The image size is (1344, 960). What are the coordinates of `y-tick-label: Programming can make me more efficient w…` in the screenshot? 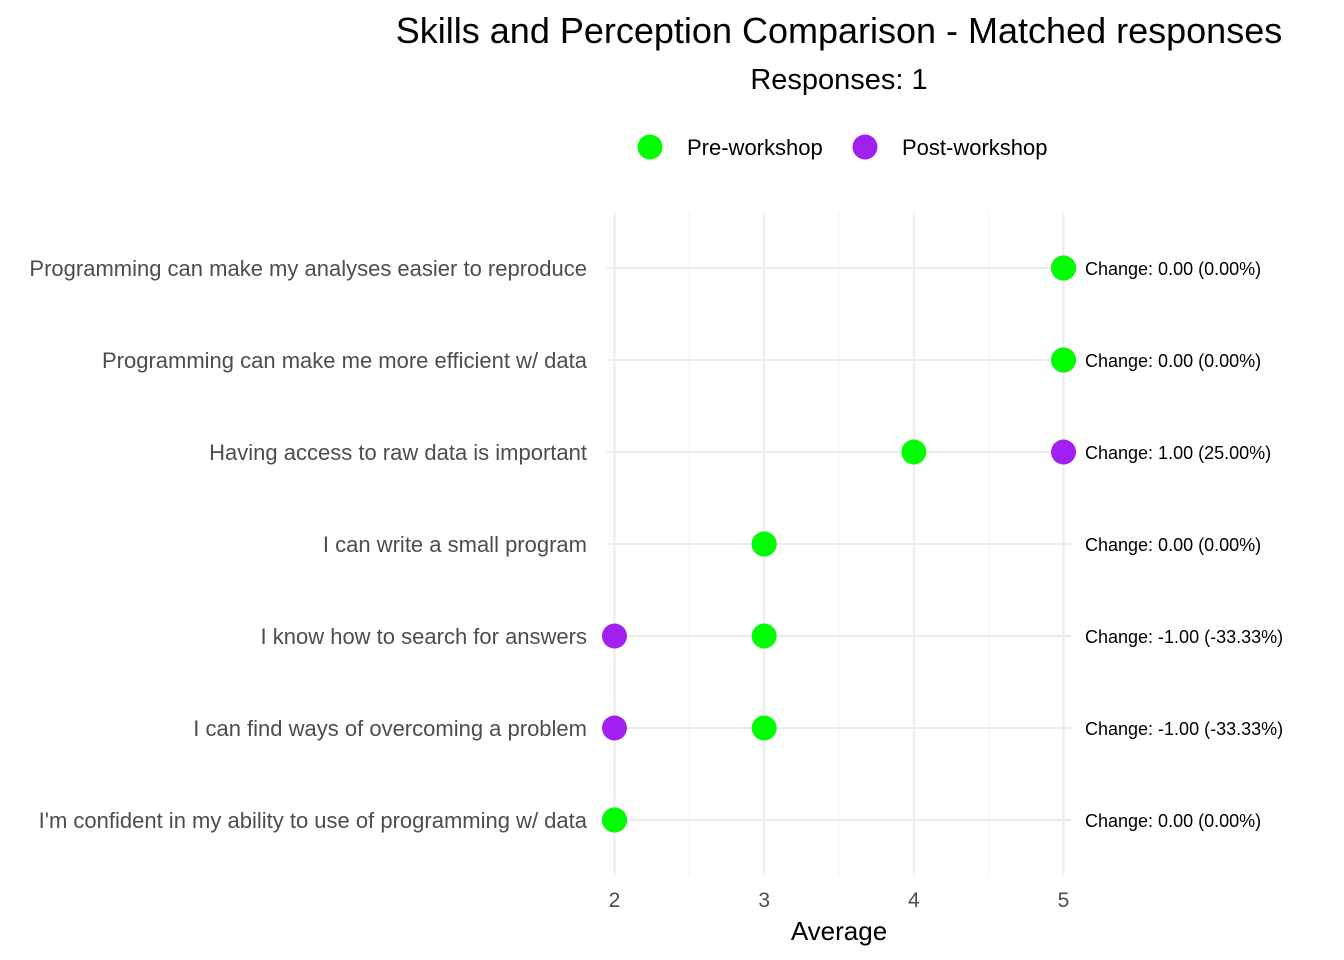 It's located at (345, 360).